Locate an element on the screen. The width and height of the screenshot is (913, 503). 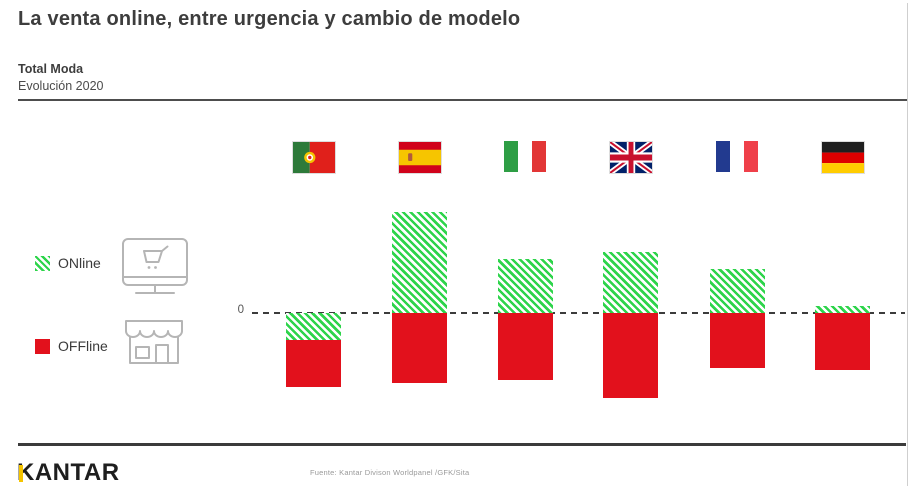
bar-online-Portugal is located at coordinates (313, 326).